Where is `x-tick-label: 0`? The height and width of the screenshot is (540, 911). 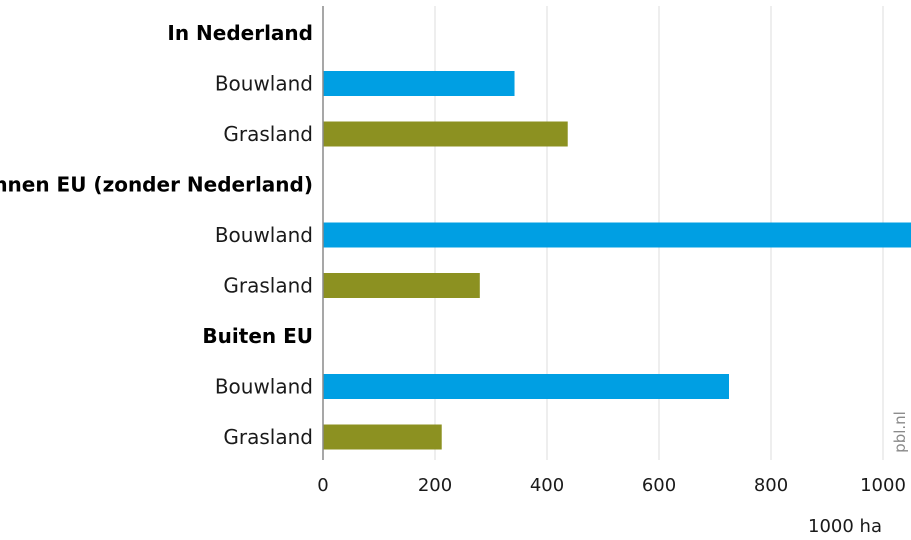 x-tick-label: 0 is located at coordinates (322, 485).